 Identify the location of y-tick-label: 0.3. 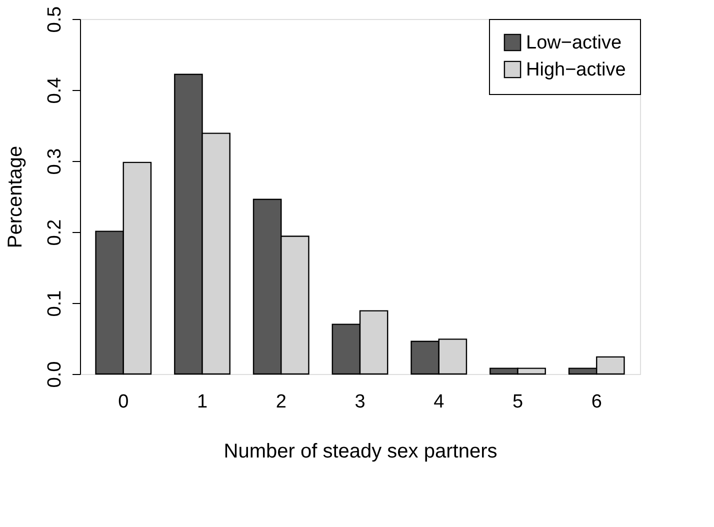
(55, 161).